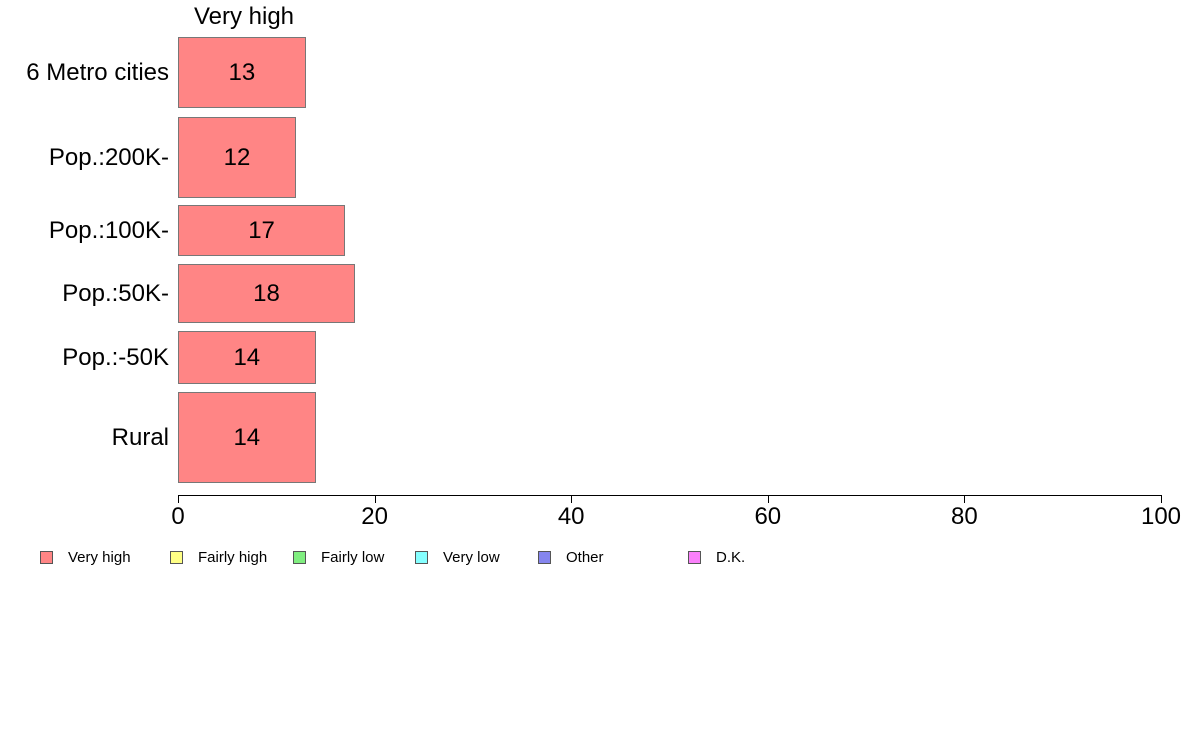 The image size is (1188, 736). I want to click on x-tick-label: 100, so click(1161, 516).